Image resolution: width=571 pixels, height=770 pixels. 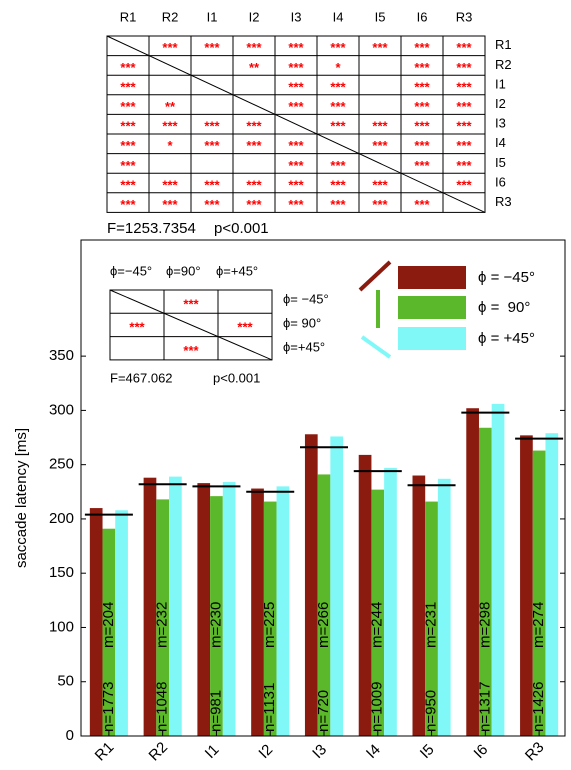 What do you see at coordinates (503, 44) in the screenshot?
I see `matrix-row-label: R1` at bounding box center [503, 44].